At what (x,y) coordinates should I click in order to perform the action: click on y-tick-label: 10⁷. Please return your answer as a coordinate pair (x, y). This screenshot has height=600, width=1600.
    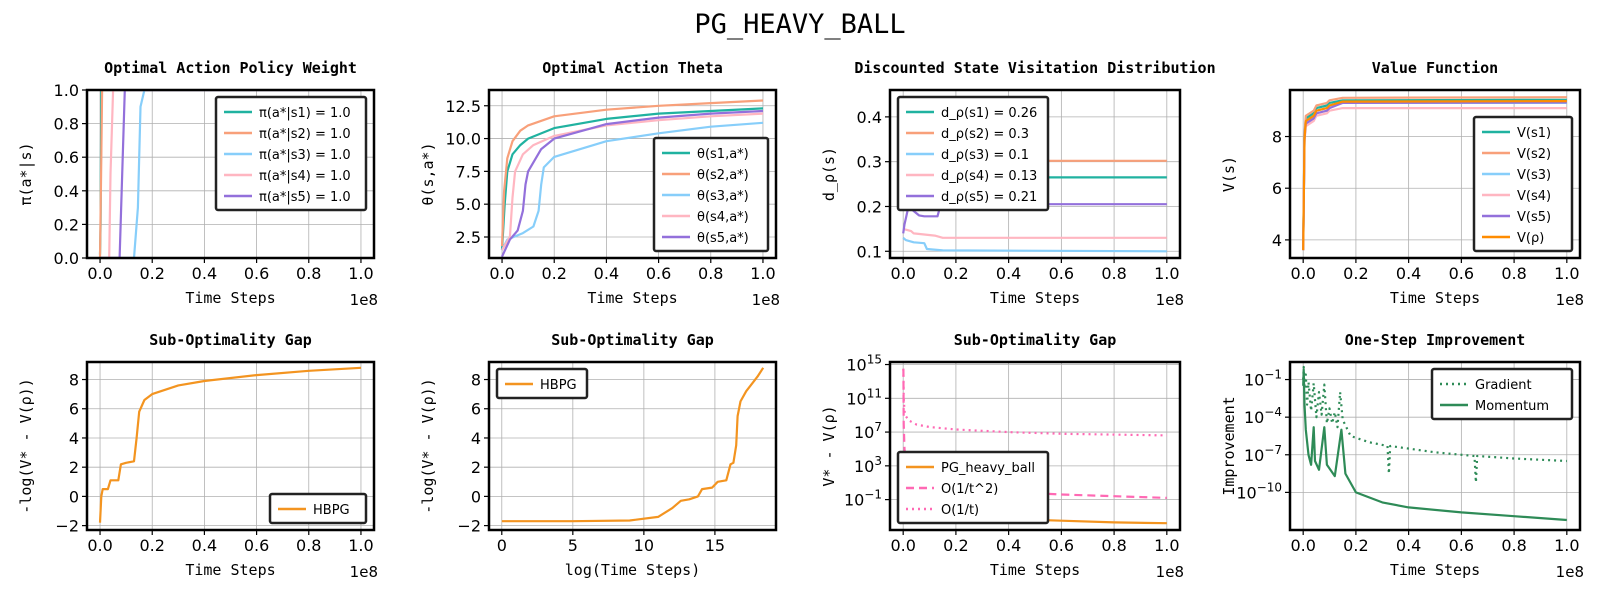
    Looking at the image, I should click on (868, 431).